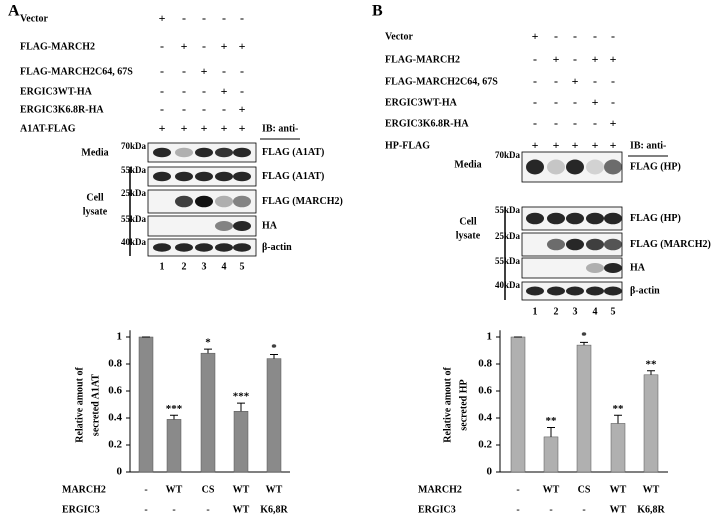 Image resolution: width=713 pixels, height=516 pixels. What do you see at coordinates (490, 337) in the screenshot?
I see `y-tick-label: 1` at bounding box center [490, 337].